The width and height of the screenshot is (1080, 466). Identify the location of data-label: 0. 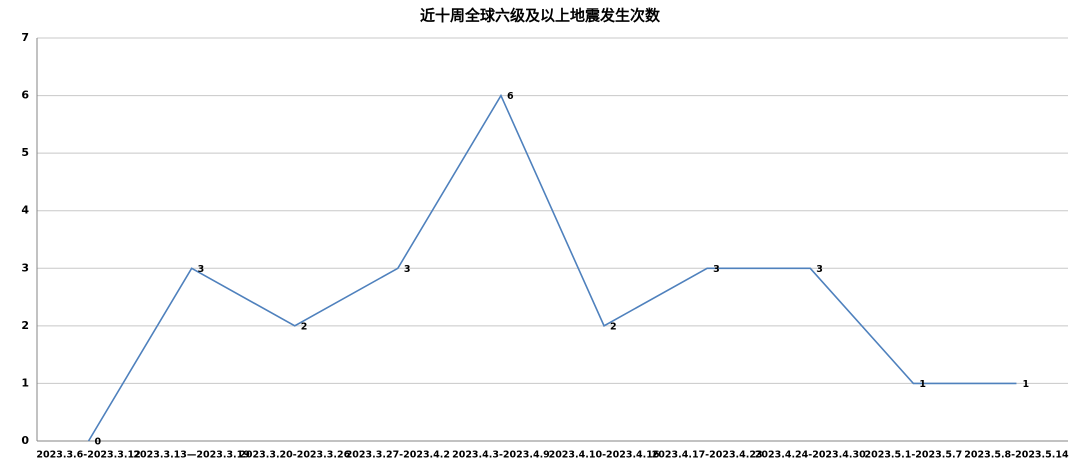
(98, 442).